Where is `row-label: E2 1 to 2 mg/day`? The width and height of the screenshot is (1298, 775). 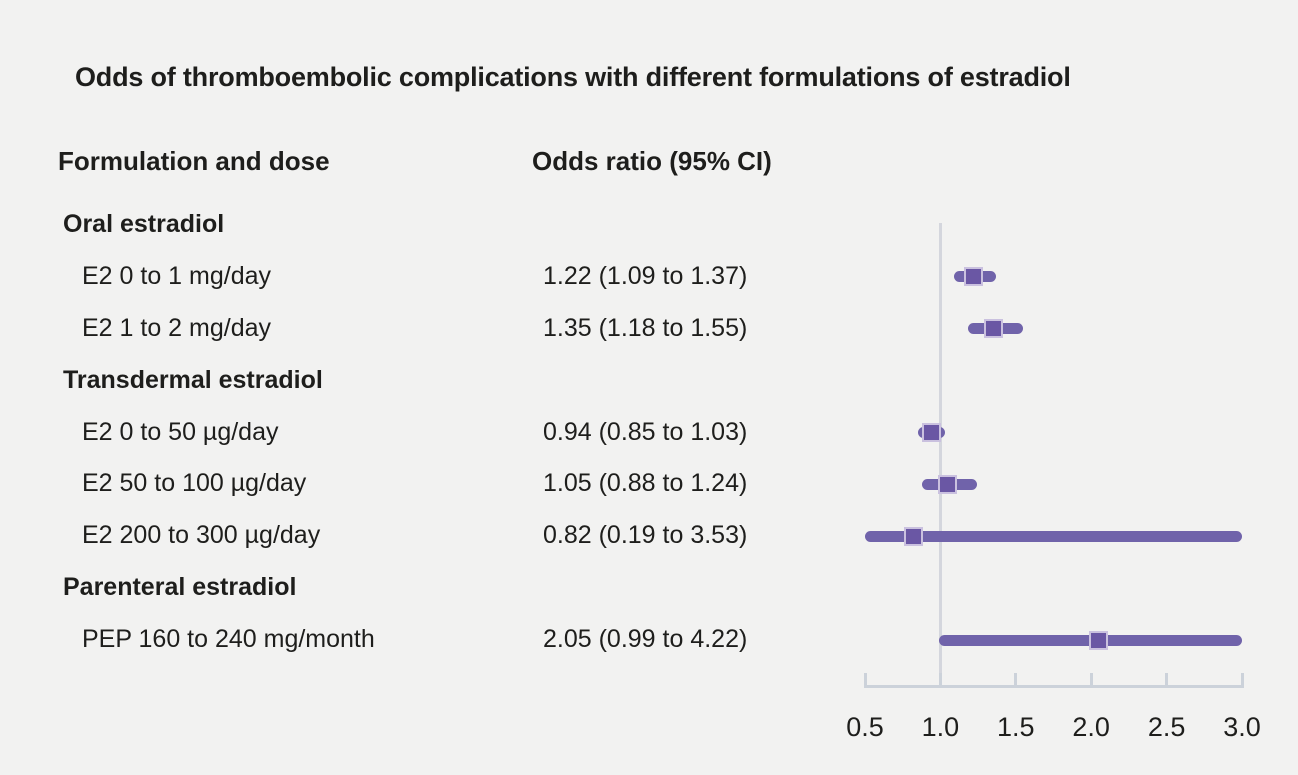 row-label: E2 1 to 2 mg/day is located at coordinates (177, 327).